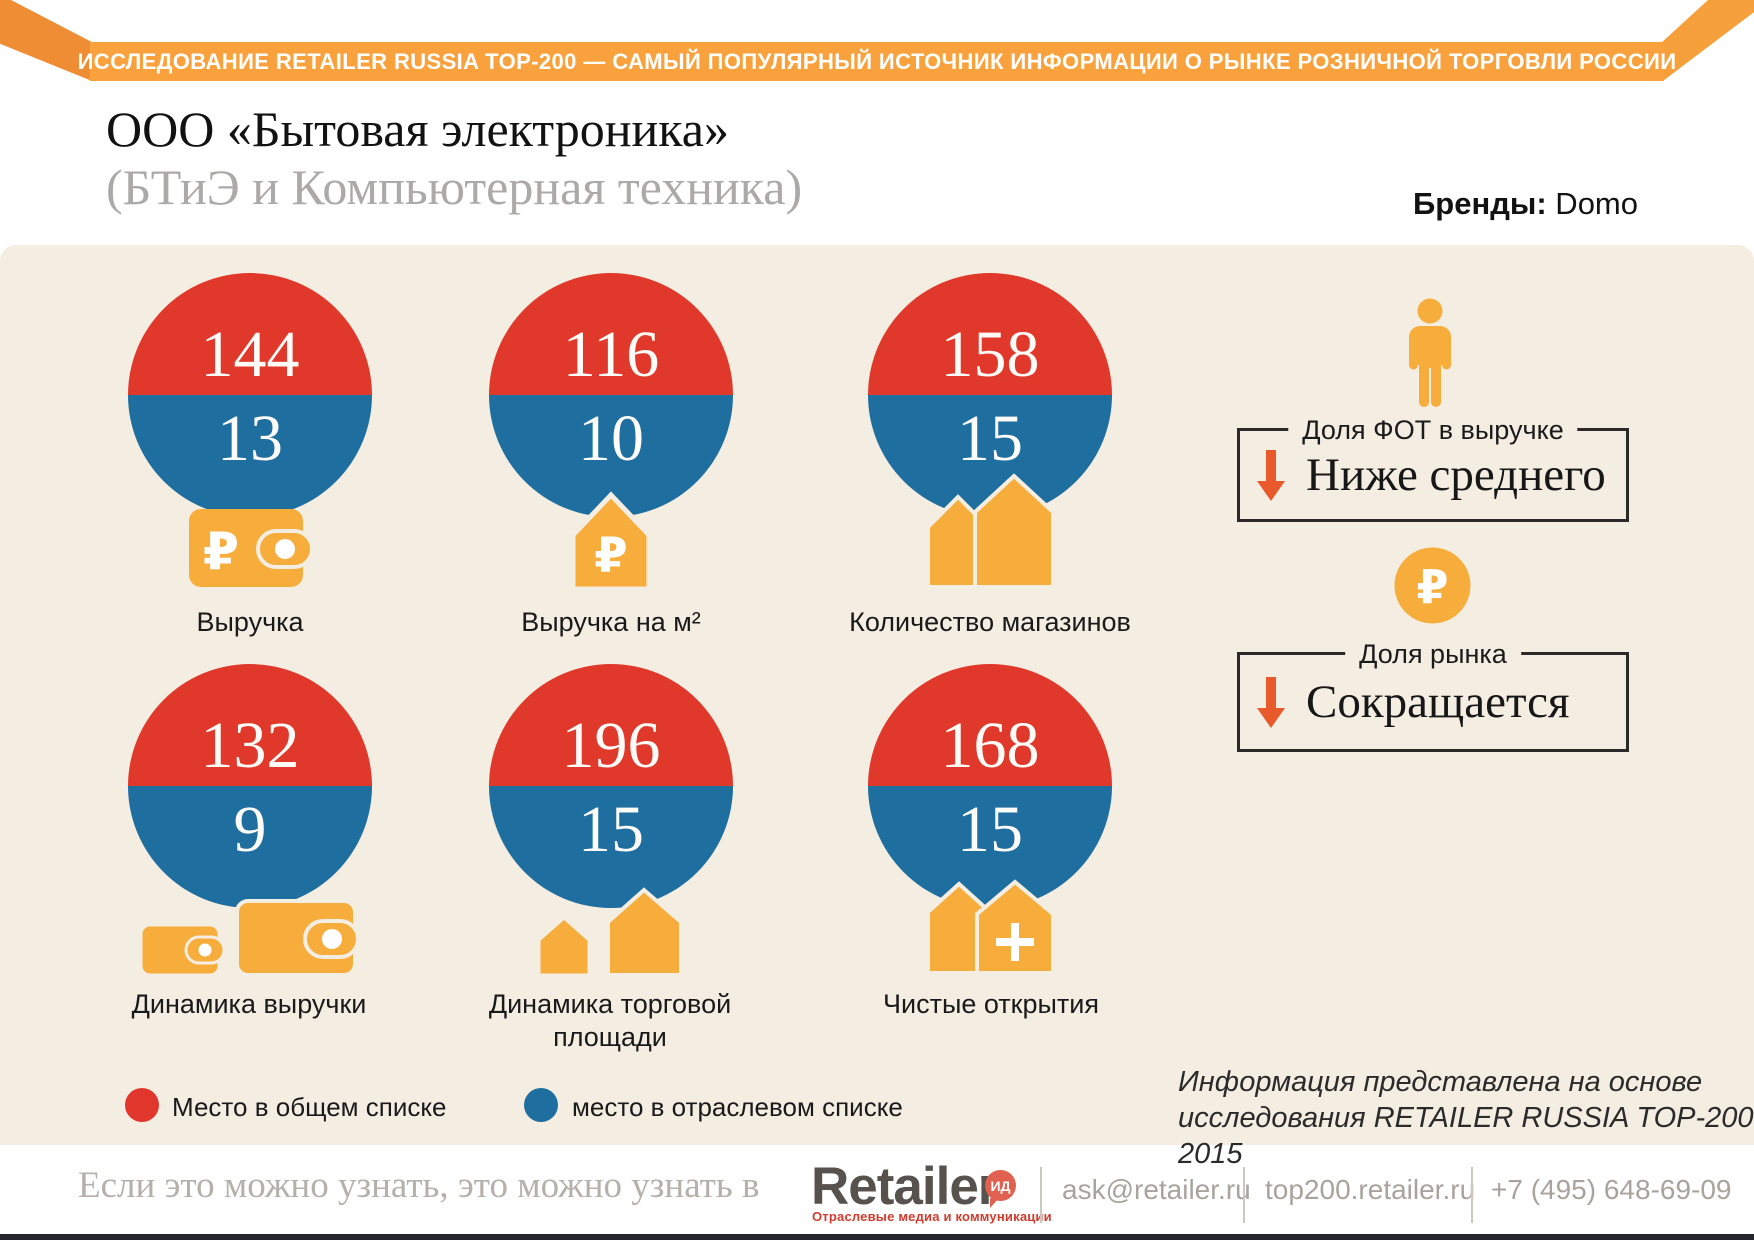 This screenshot has height=1240, width=1754. Describe the element at coordinates (1480, 203) in the screenshot. I see `brands-label: Бренды:` at that location.